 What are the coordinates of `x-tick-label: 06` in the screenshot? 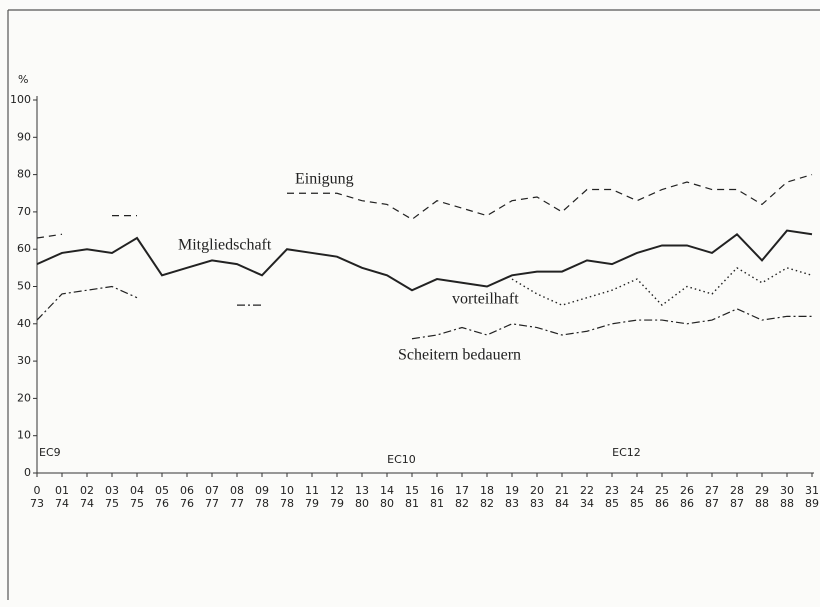 It's located at (187, 490).